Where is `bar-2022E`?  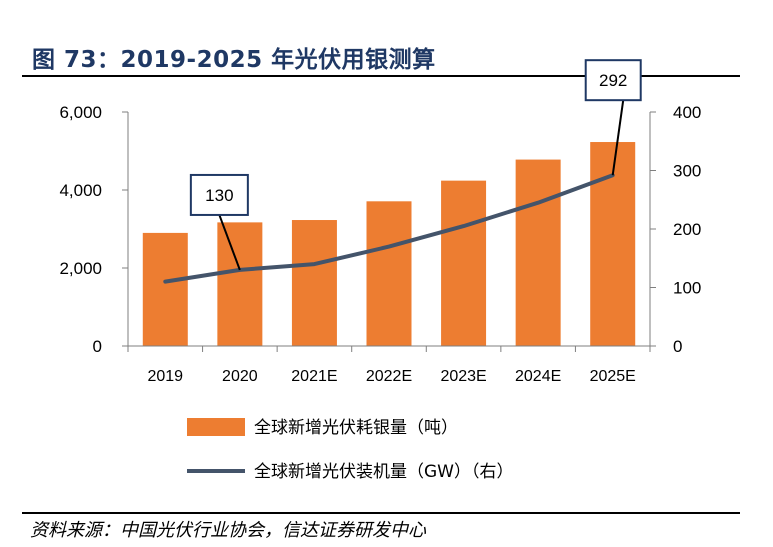 bar-2022E is located at coordinates (389, 273).